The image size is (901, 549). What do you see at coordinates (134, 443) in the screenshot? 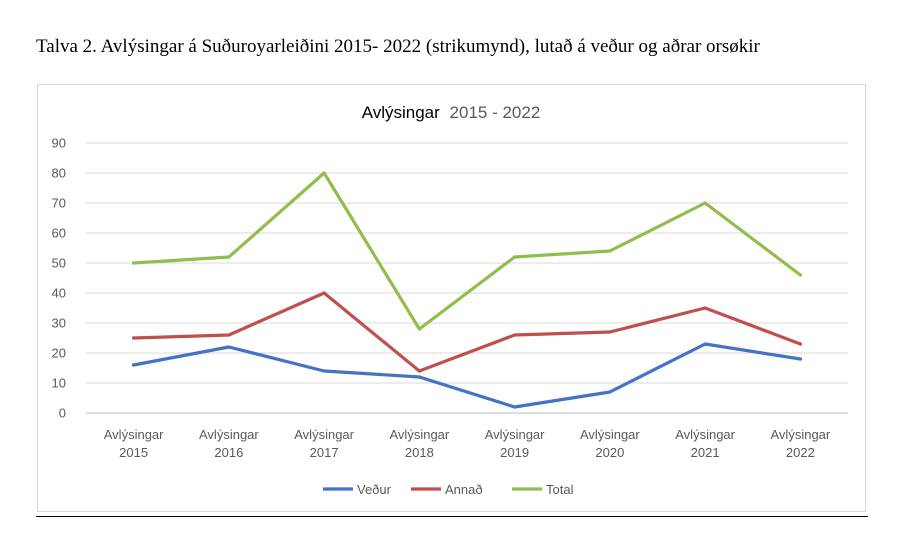
I see `x-tick-label: Avlýsingar 2015` at bounding box center [134, 443].